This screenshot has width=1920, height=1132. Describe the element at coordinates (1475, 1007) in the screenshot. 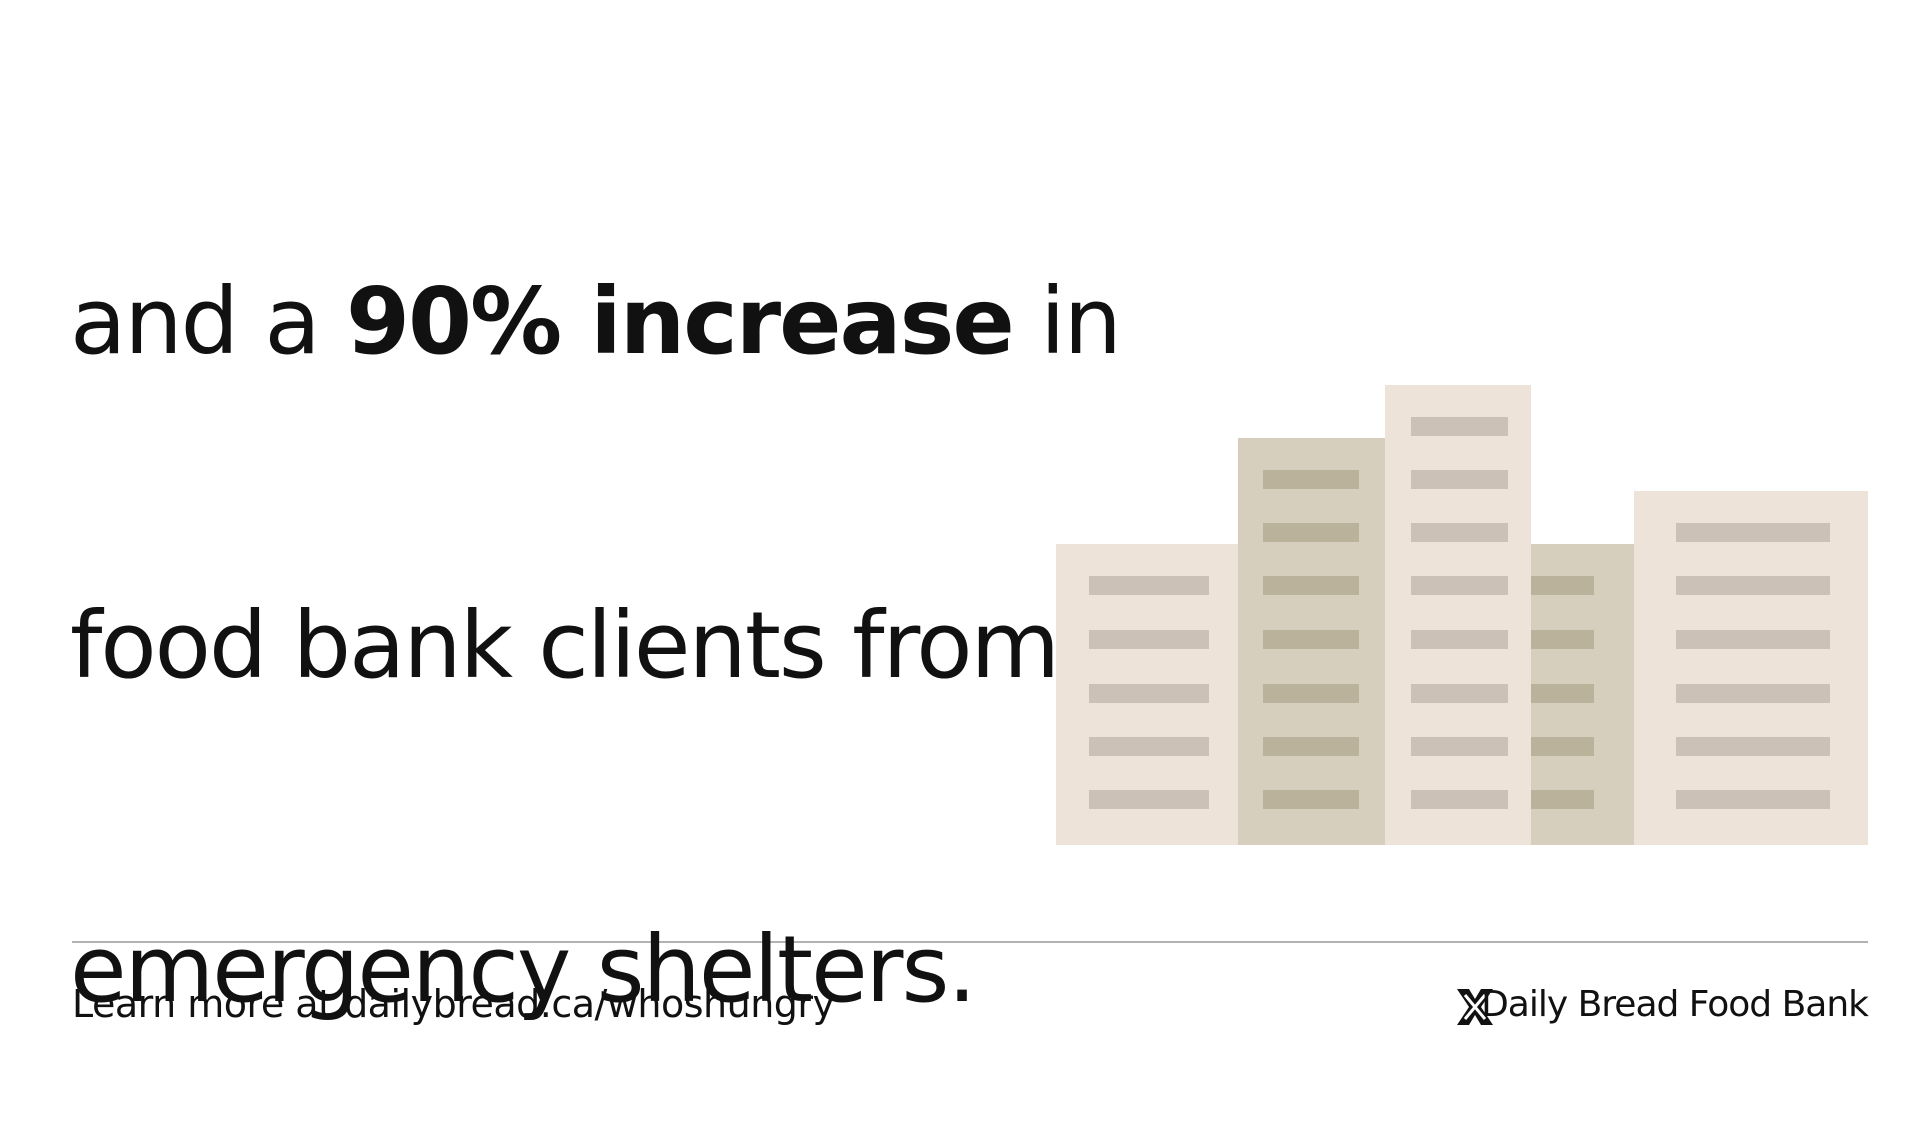

I see `logo-icon` at that location.